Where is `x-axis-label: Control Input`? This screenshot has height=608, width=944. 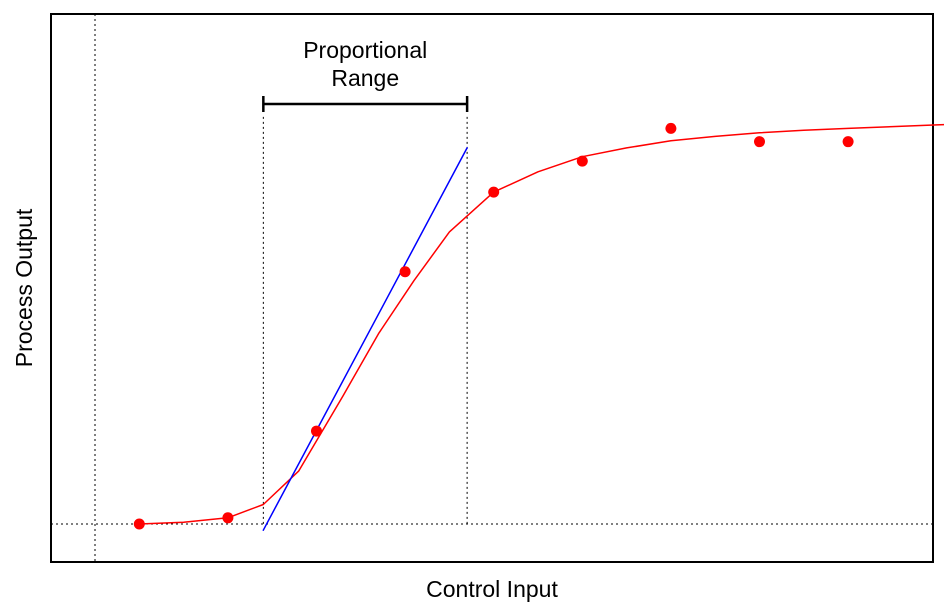
x-axis-label: Control Input is located at coordinates (492, 589).